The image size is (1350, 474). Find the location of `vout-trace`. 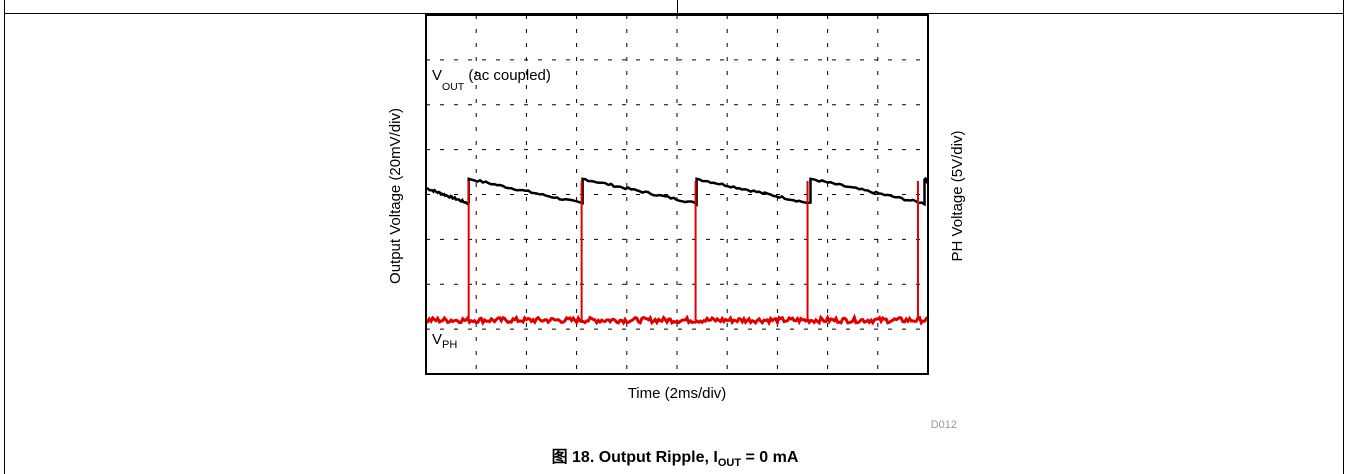

vout-trace is located at coordinates (677, 191).